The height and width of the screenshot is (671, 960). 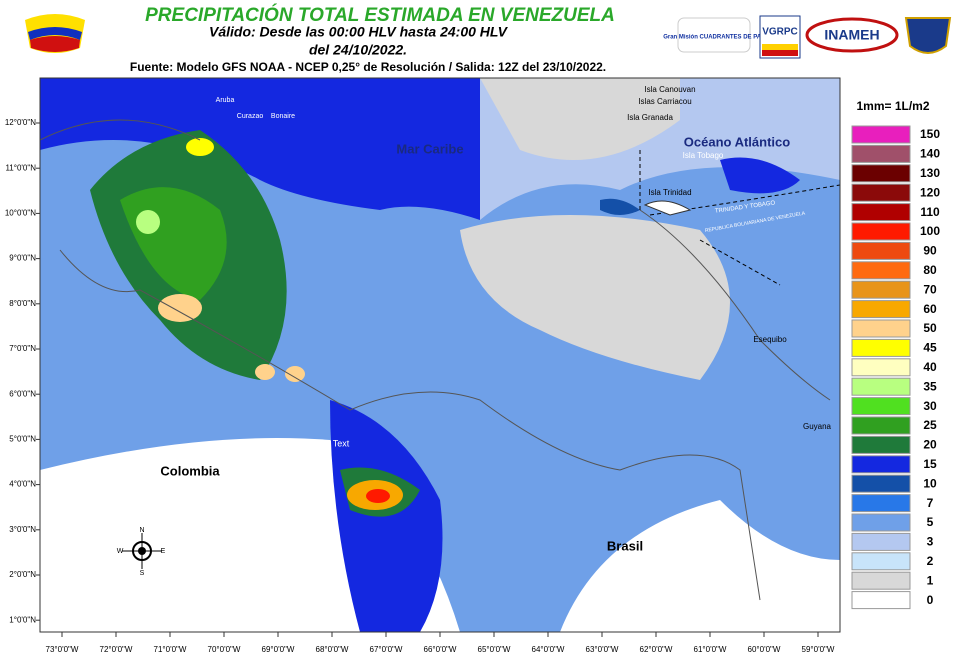 I want to click on place-label: Océano Atlántico, so click(x=737, y=141).